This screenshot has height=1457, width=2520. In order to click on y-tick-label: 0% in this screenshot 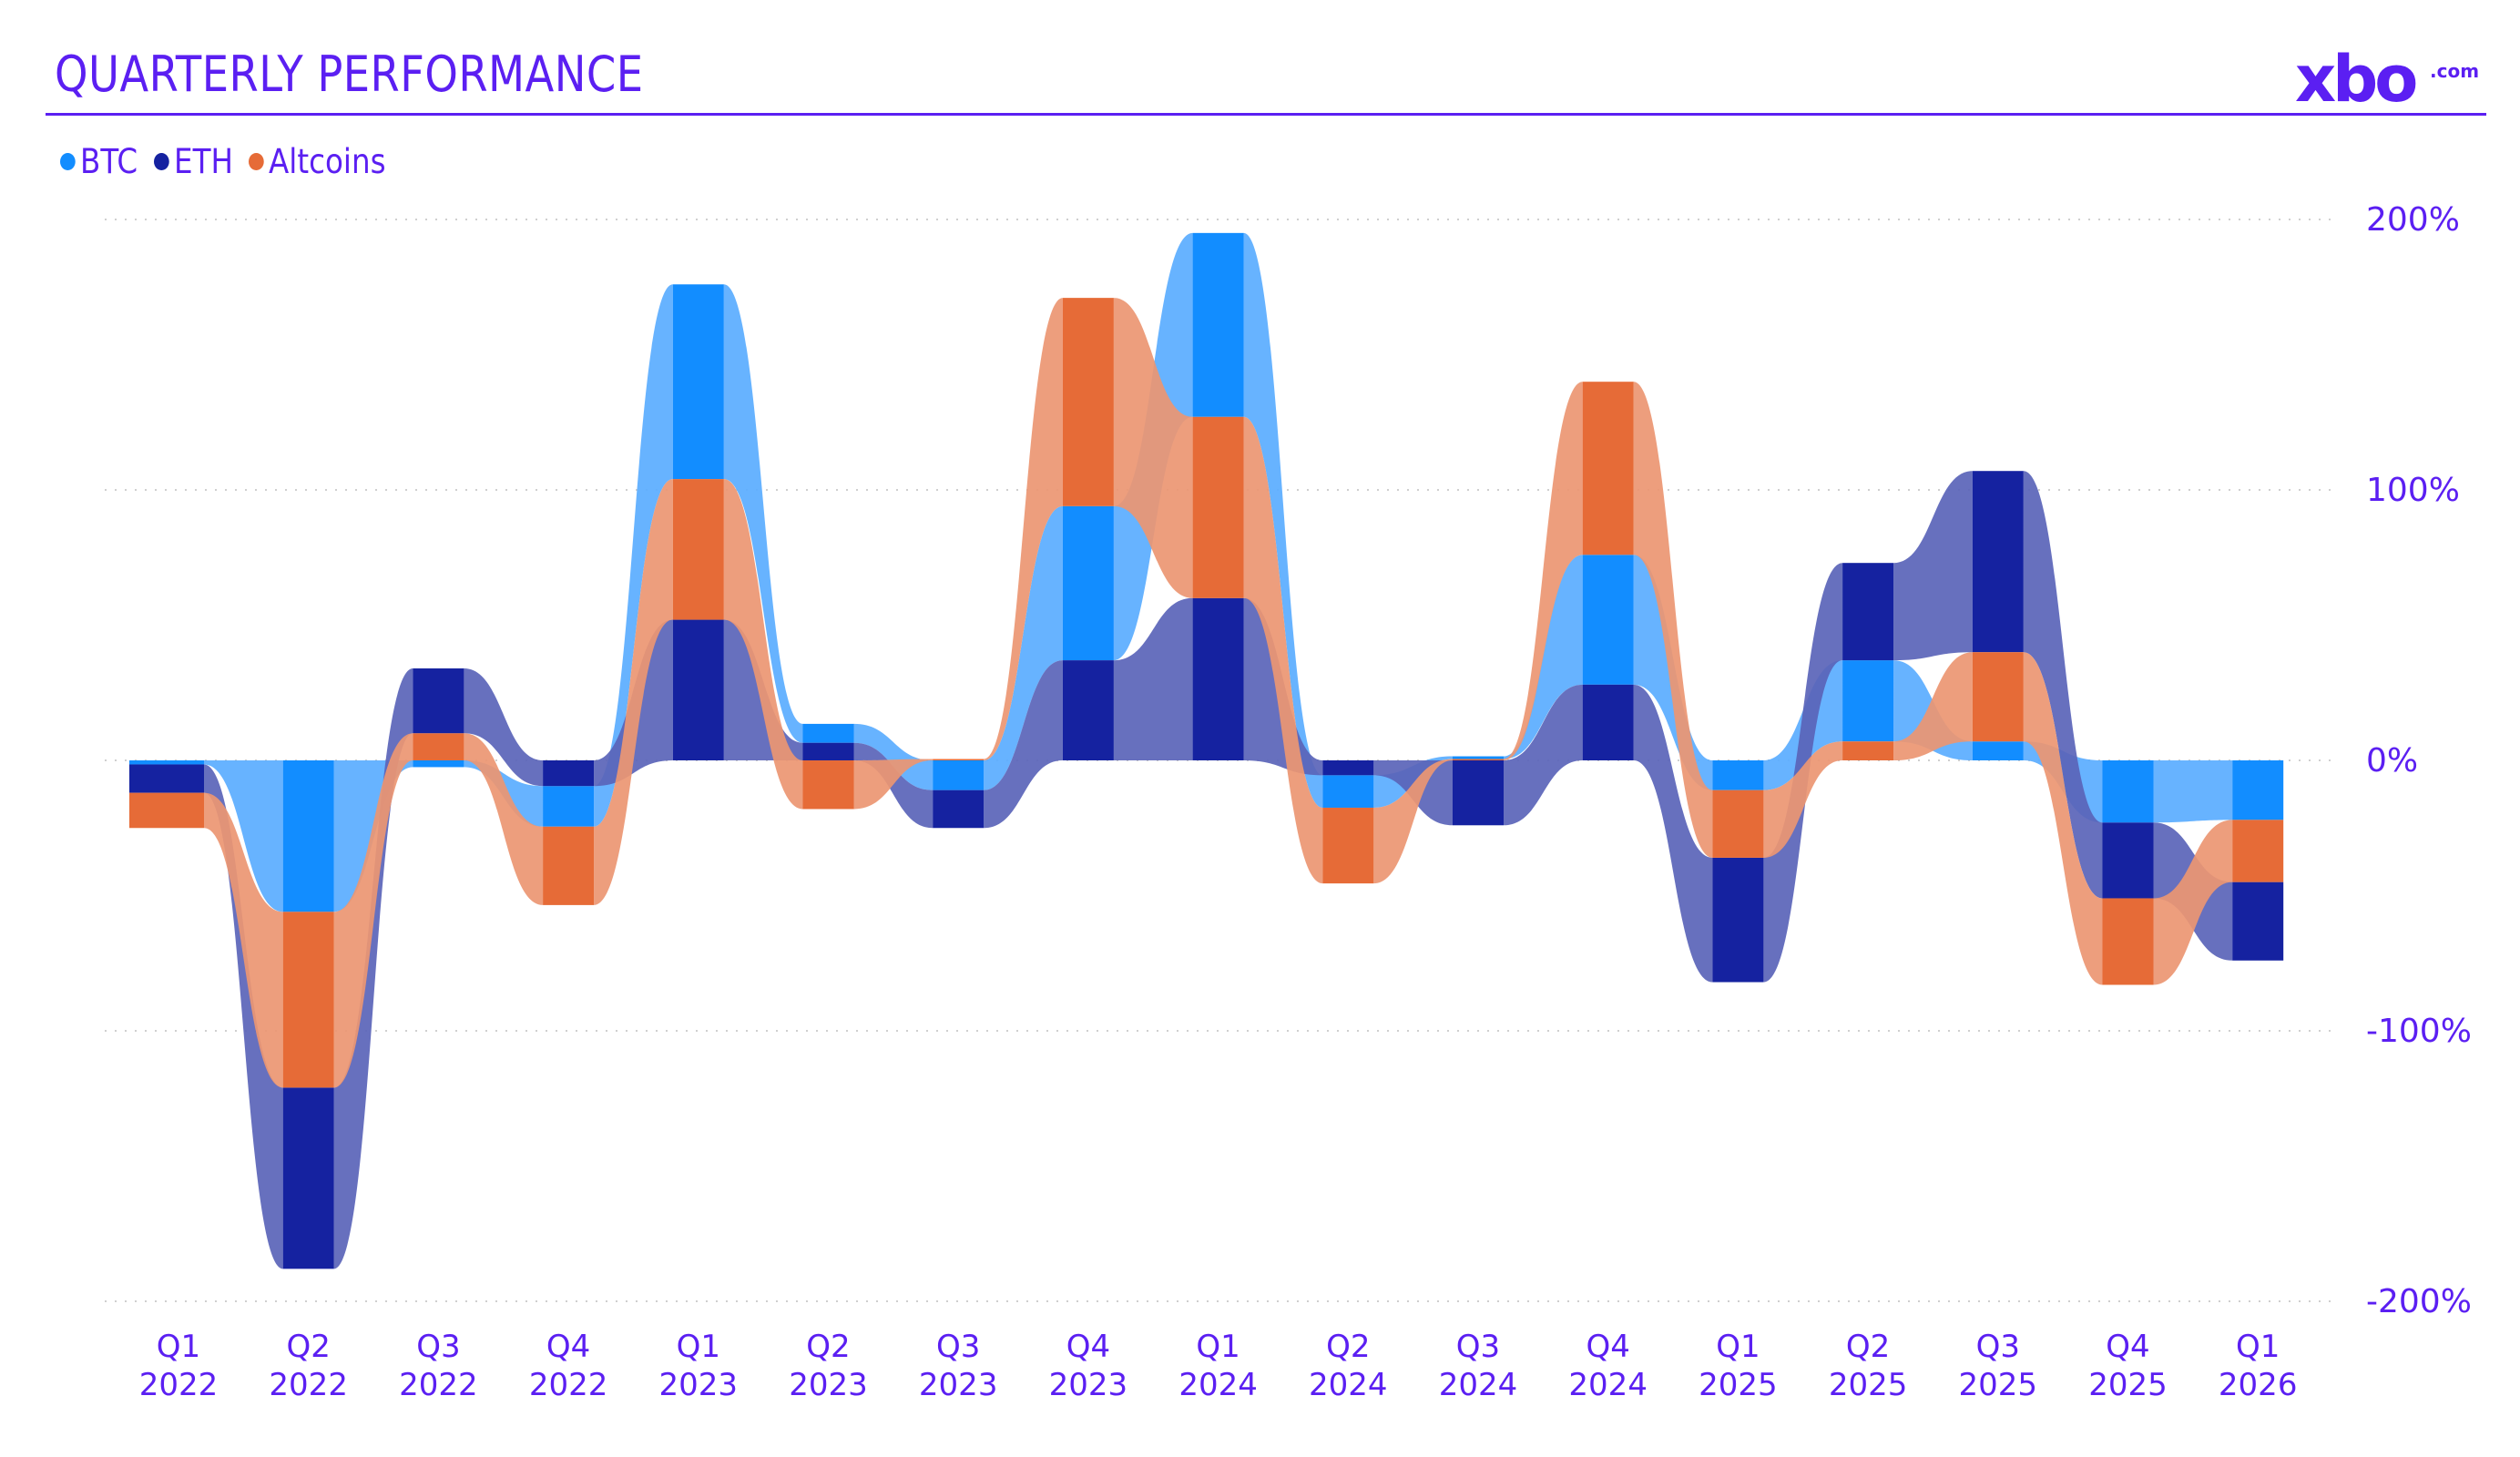, I will do `click(2392, 761)`.